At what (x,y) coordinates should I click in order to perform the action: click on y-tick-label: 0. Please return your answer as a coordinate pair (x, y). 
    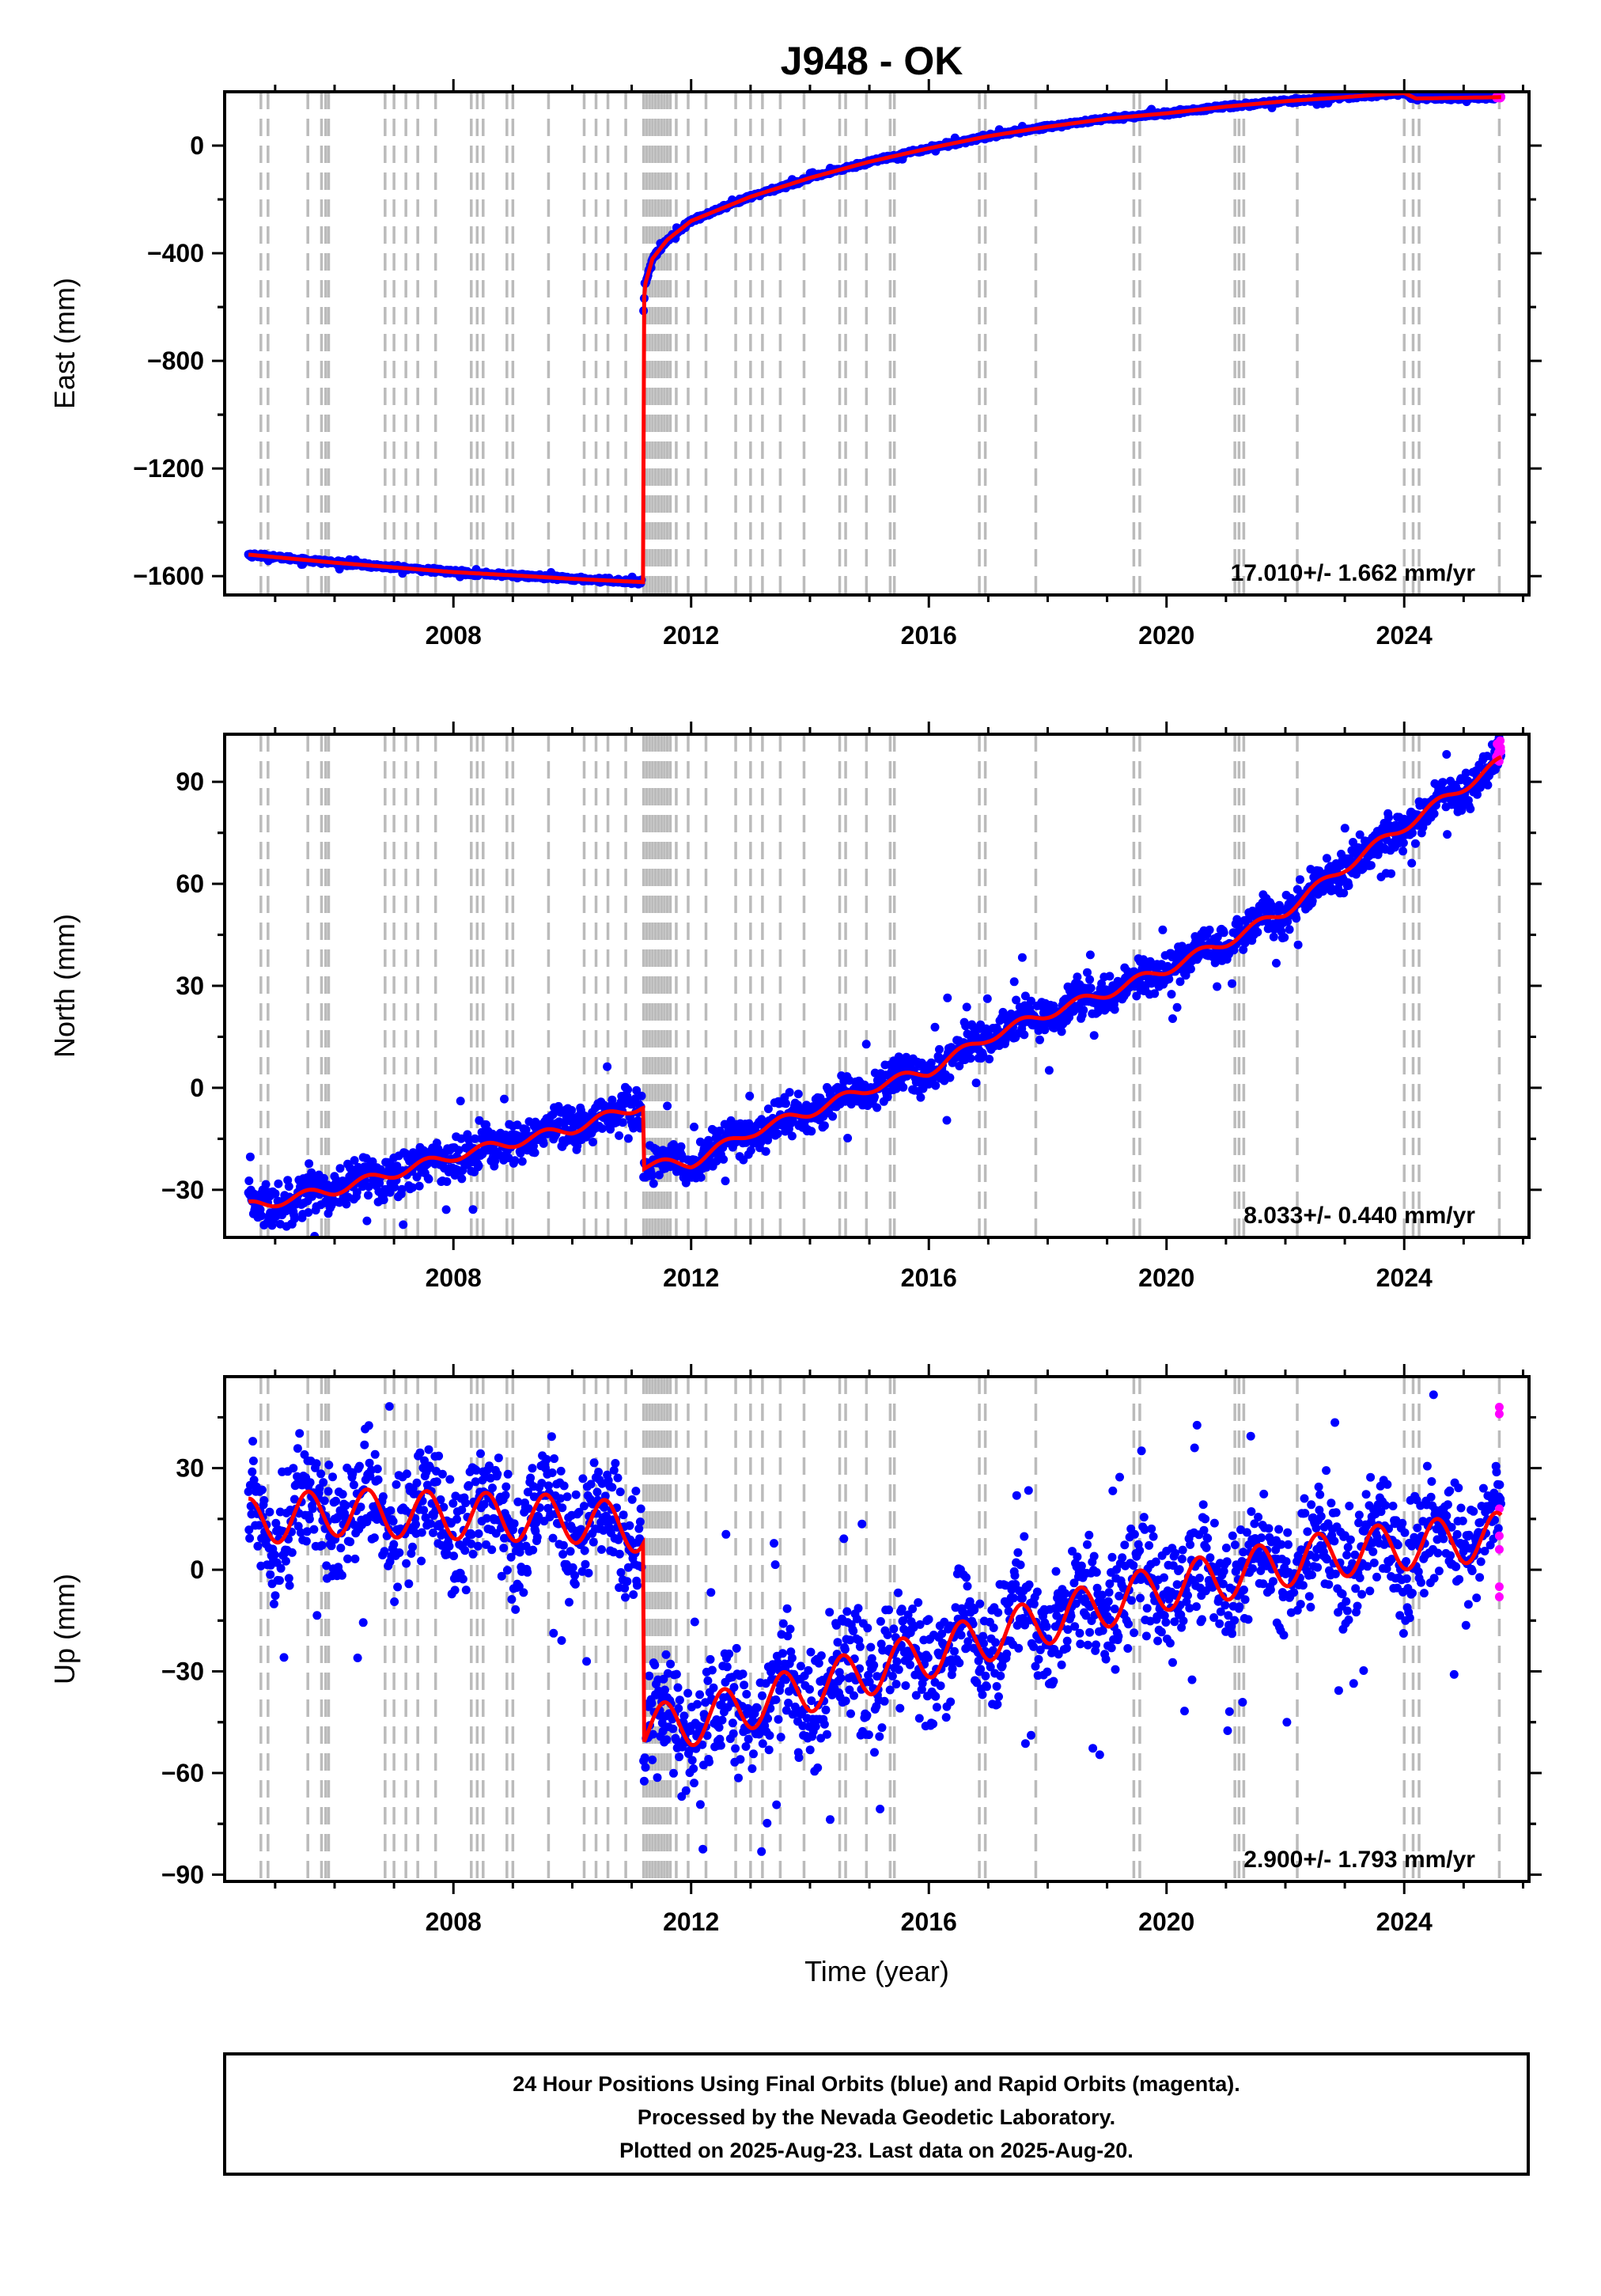
    Looking at the image, I should click on (197, 1088).